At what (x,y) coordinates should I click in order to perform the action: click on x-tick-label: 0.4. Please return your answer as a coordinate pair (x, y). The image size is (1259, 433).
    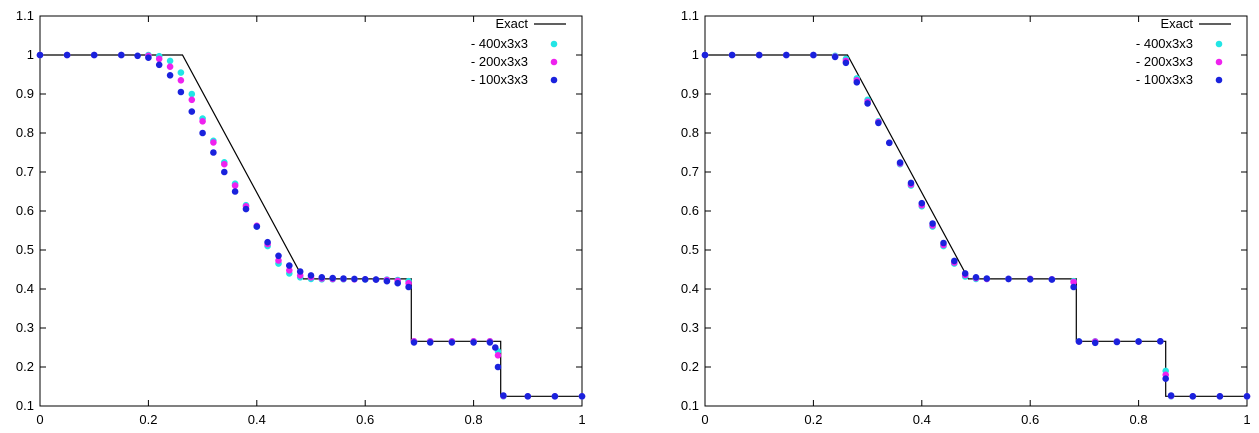
    Looking at the image, I should click on (257, 419).